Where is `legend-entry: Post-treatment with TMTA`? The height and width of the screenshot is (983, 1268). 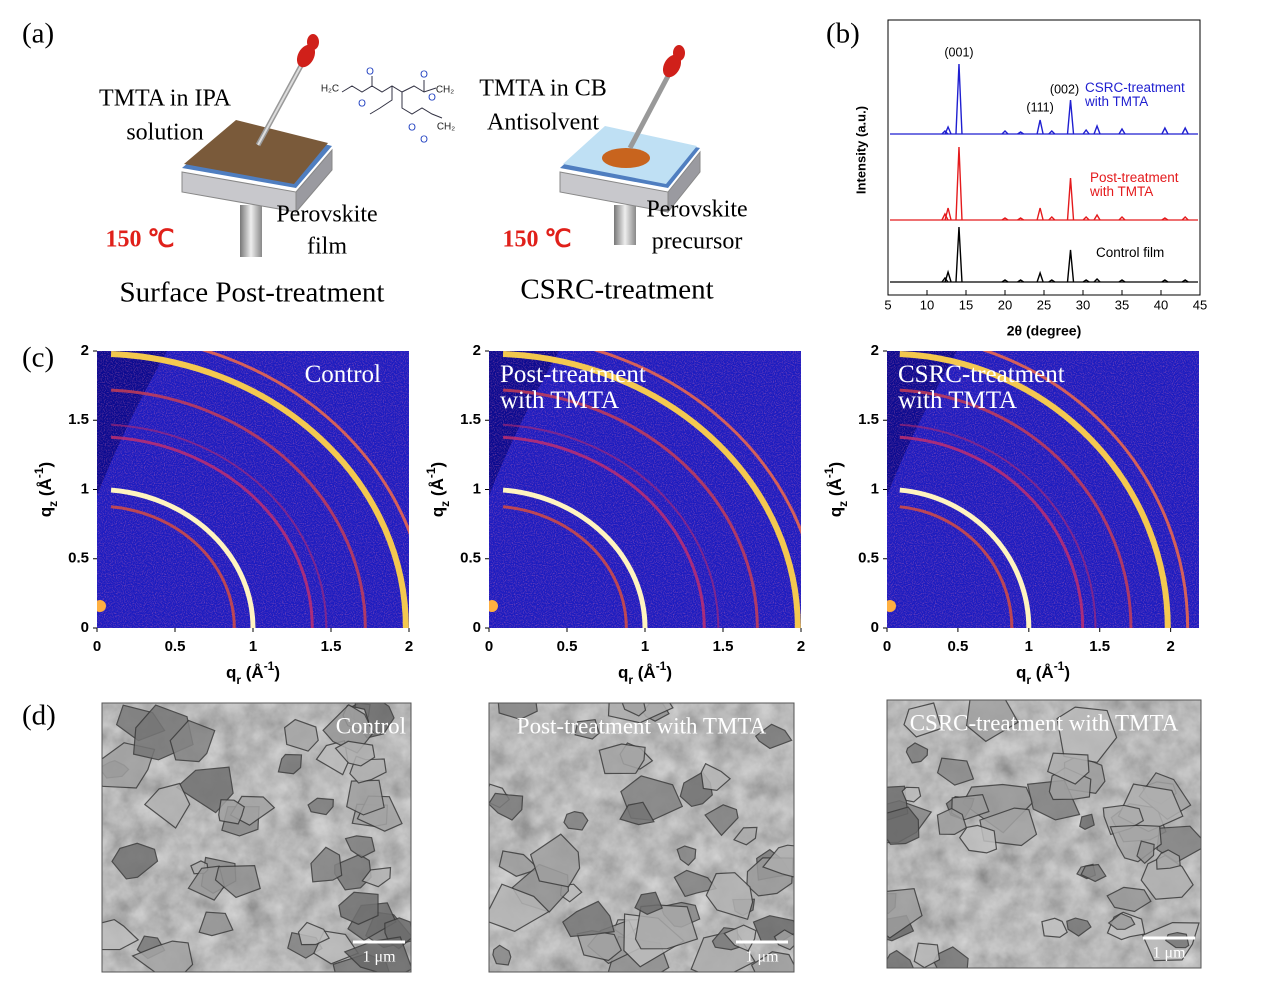 legend-entry: Post-treatment with TMTA is located at coordinates (1134, 185).